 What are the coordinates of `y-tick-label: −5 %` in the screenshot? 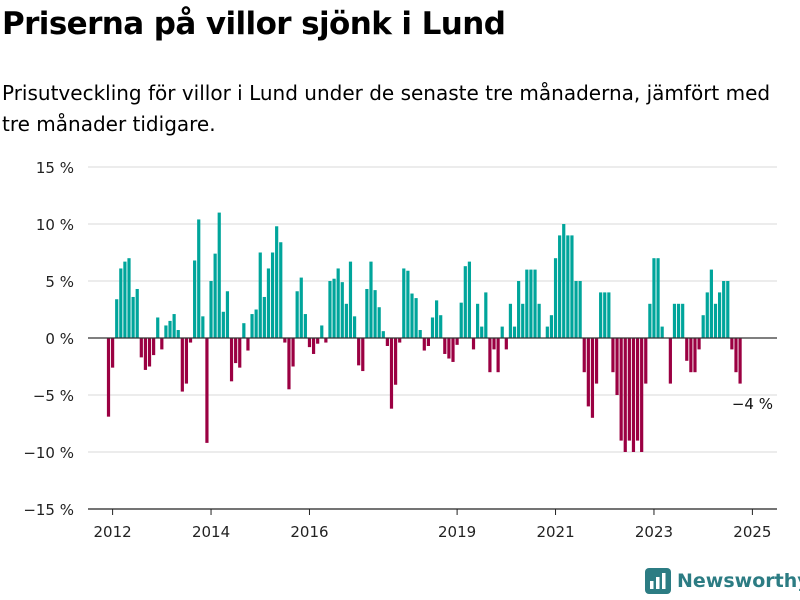 It's located at (53, 396).